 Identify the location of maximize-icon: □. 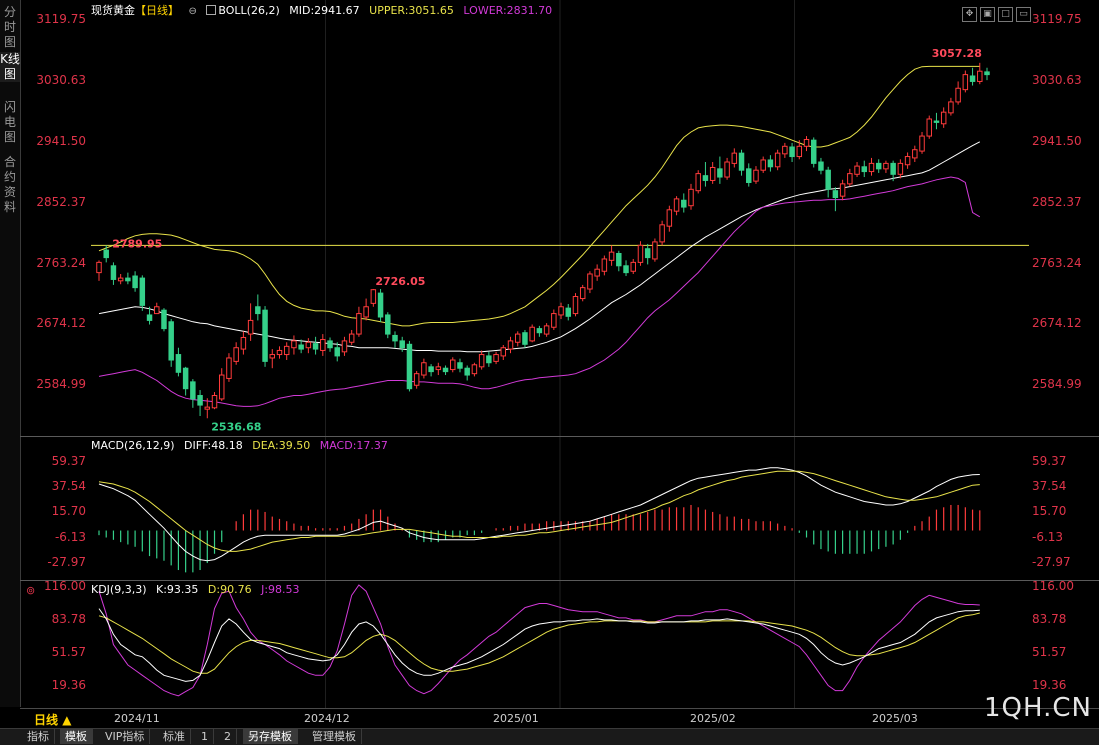
(1005, 14).